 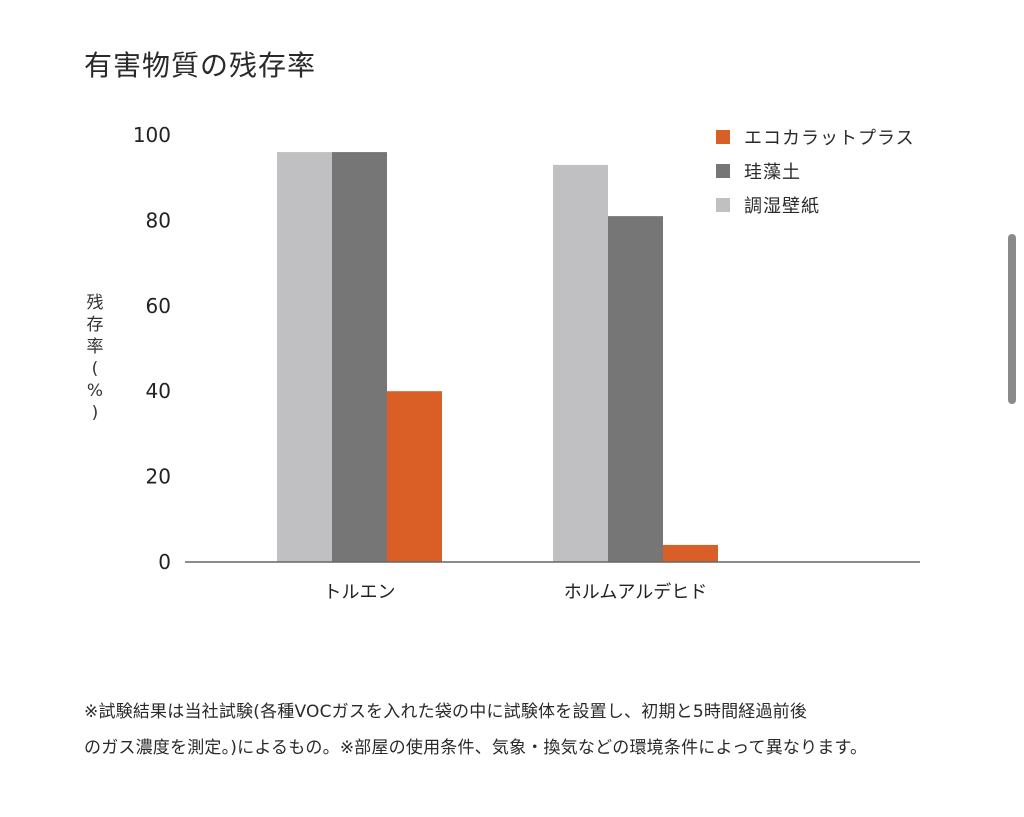 What do you see at coordinates (158, 306) in the screenshot?
I see `y-tick-label: 60` at bounding box center [158, 306].